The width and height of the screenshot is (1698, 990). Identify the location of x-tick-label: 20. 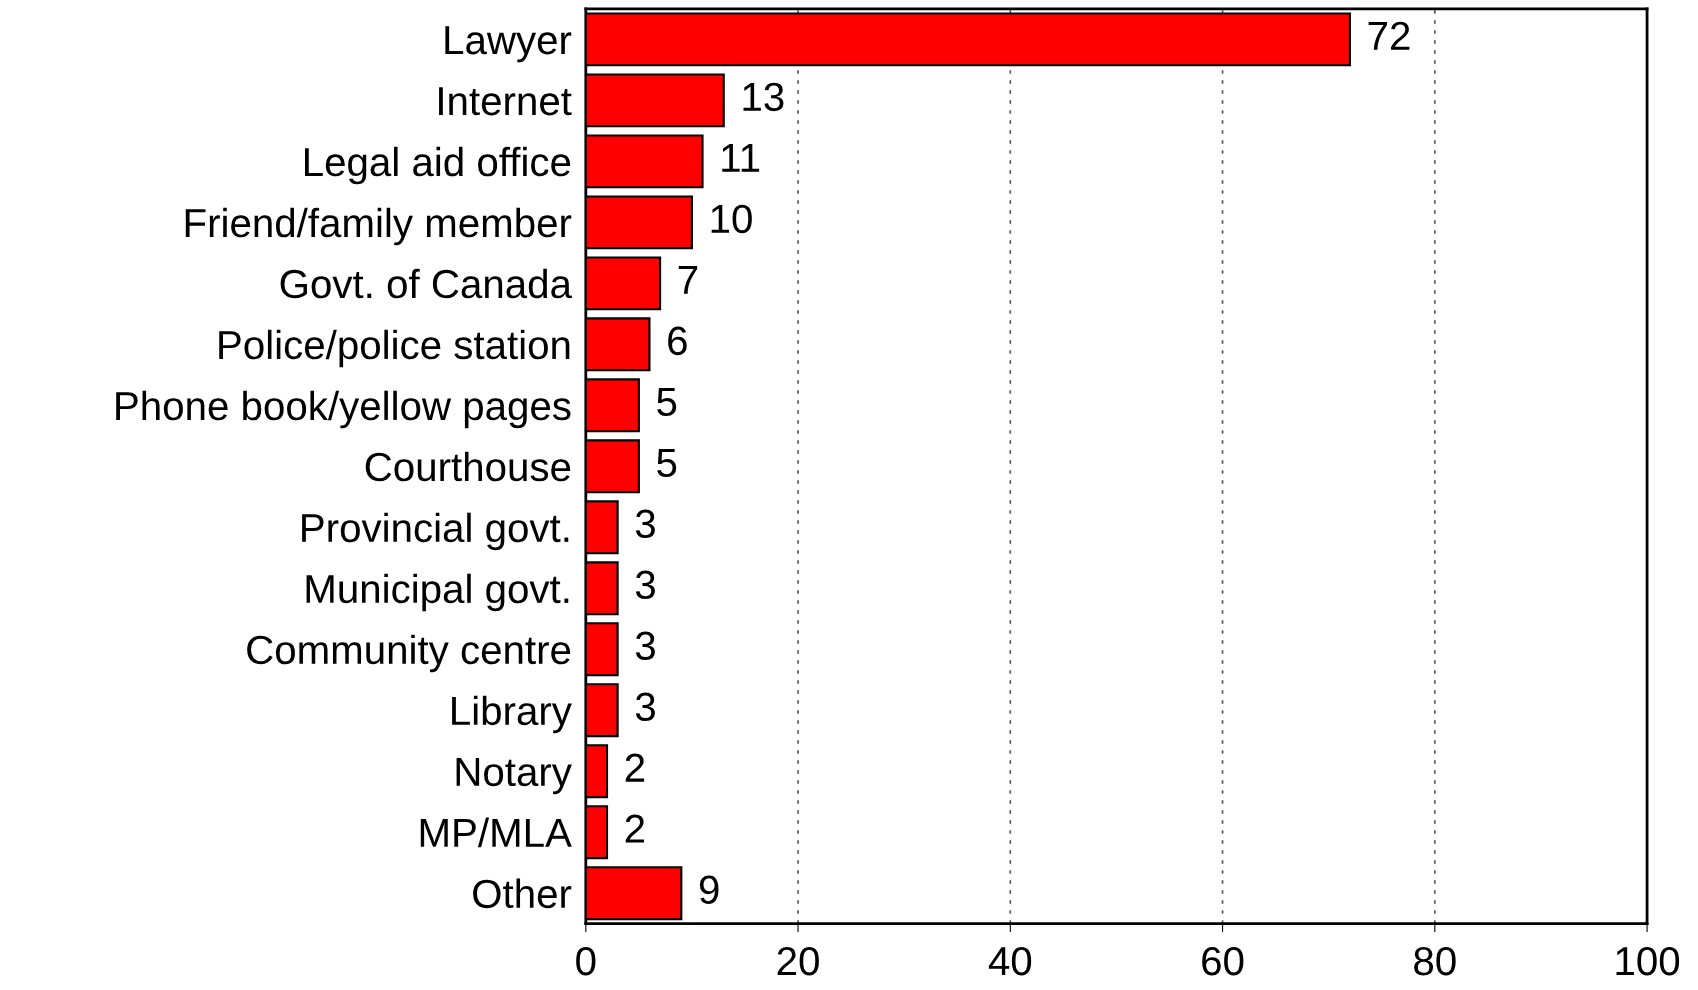
(798, 961).